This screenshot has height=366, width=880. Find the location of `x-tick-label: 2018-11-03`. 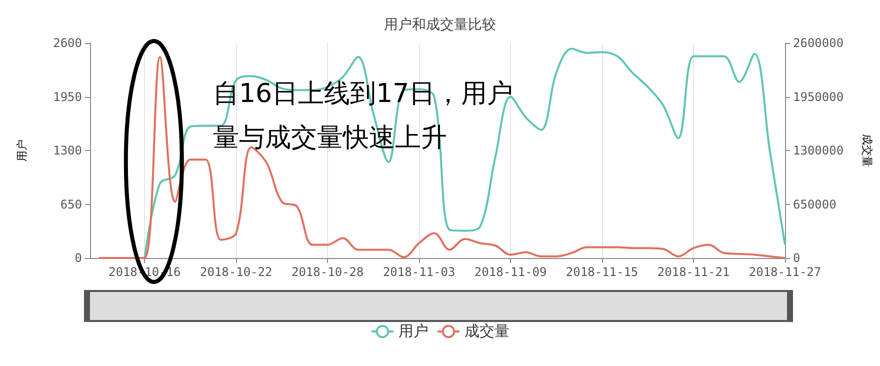

x-tick-label: 2018-11-03 is located at coordinates (419, 272).